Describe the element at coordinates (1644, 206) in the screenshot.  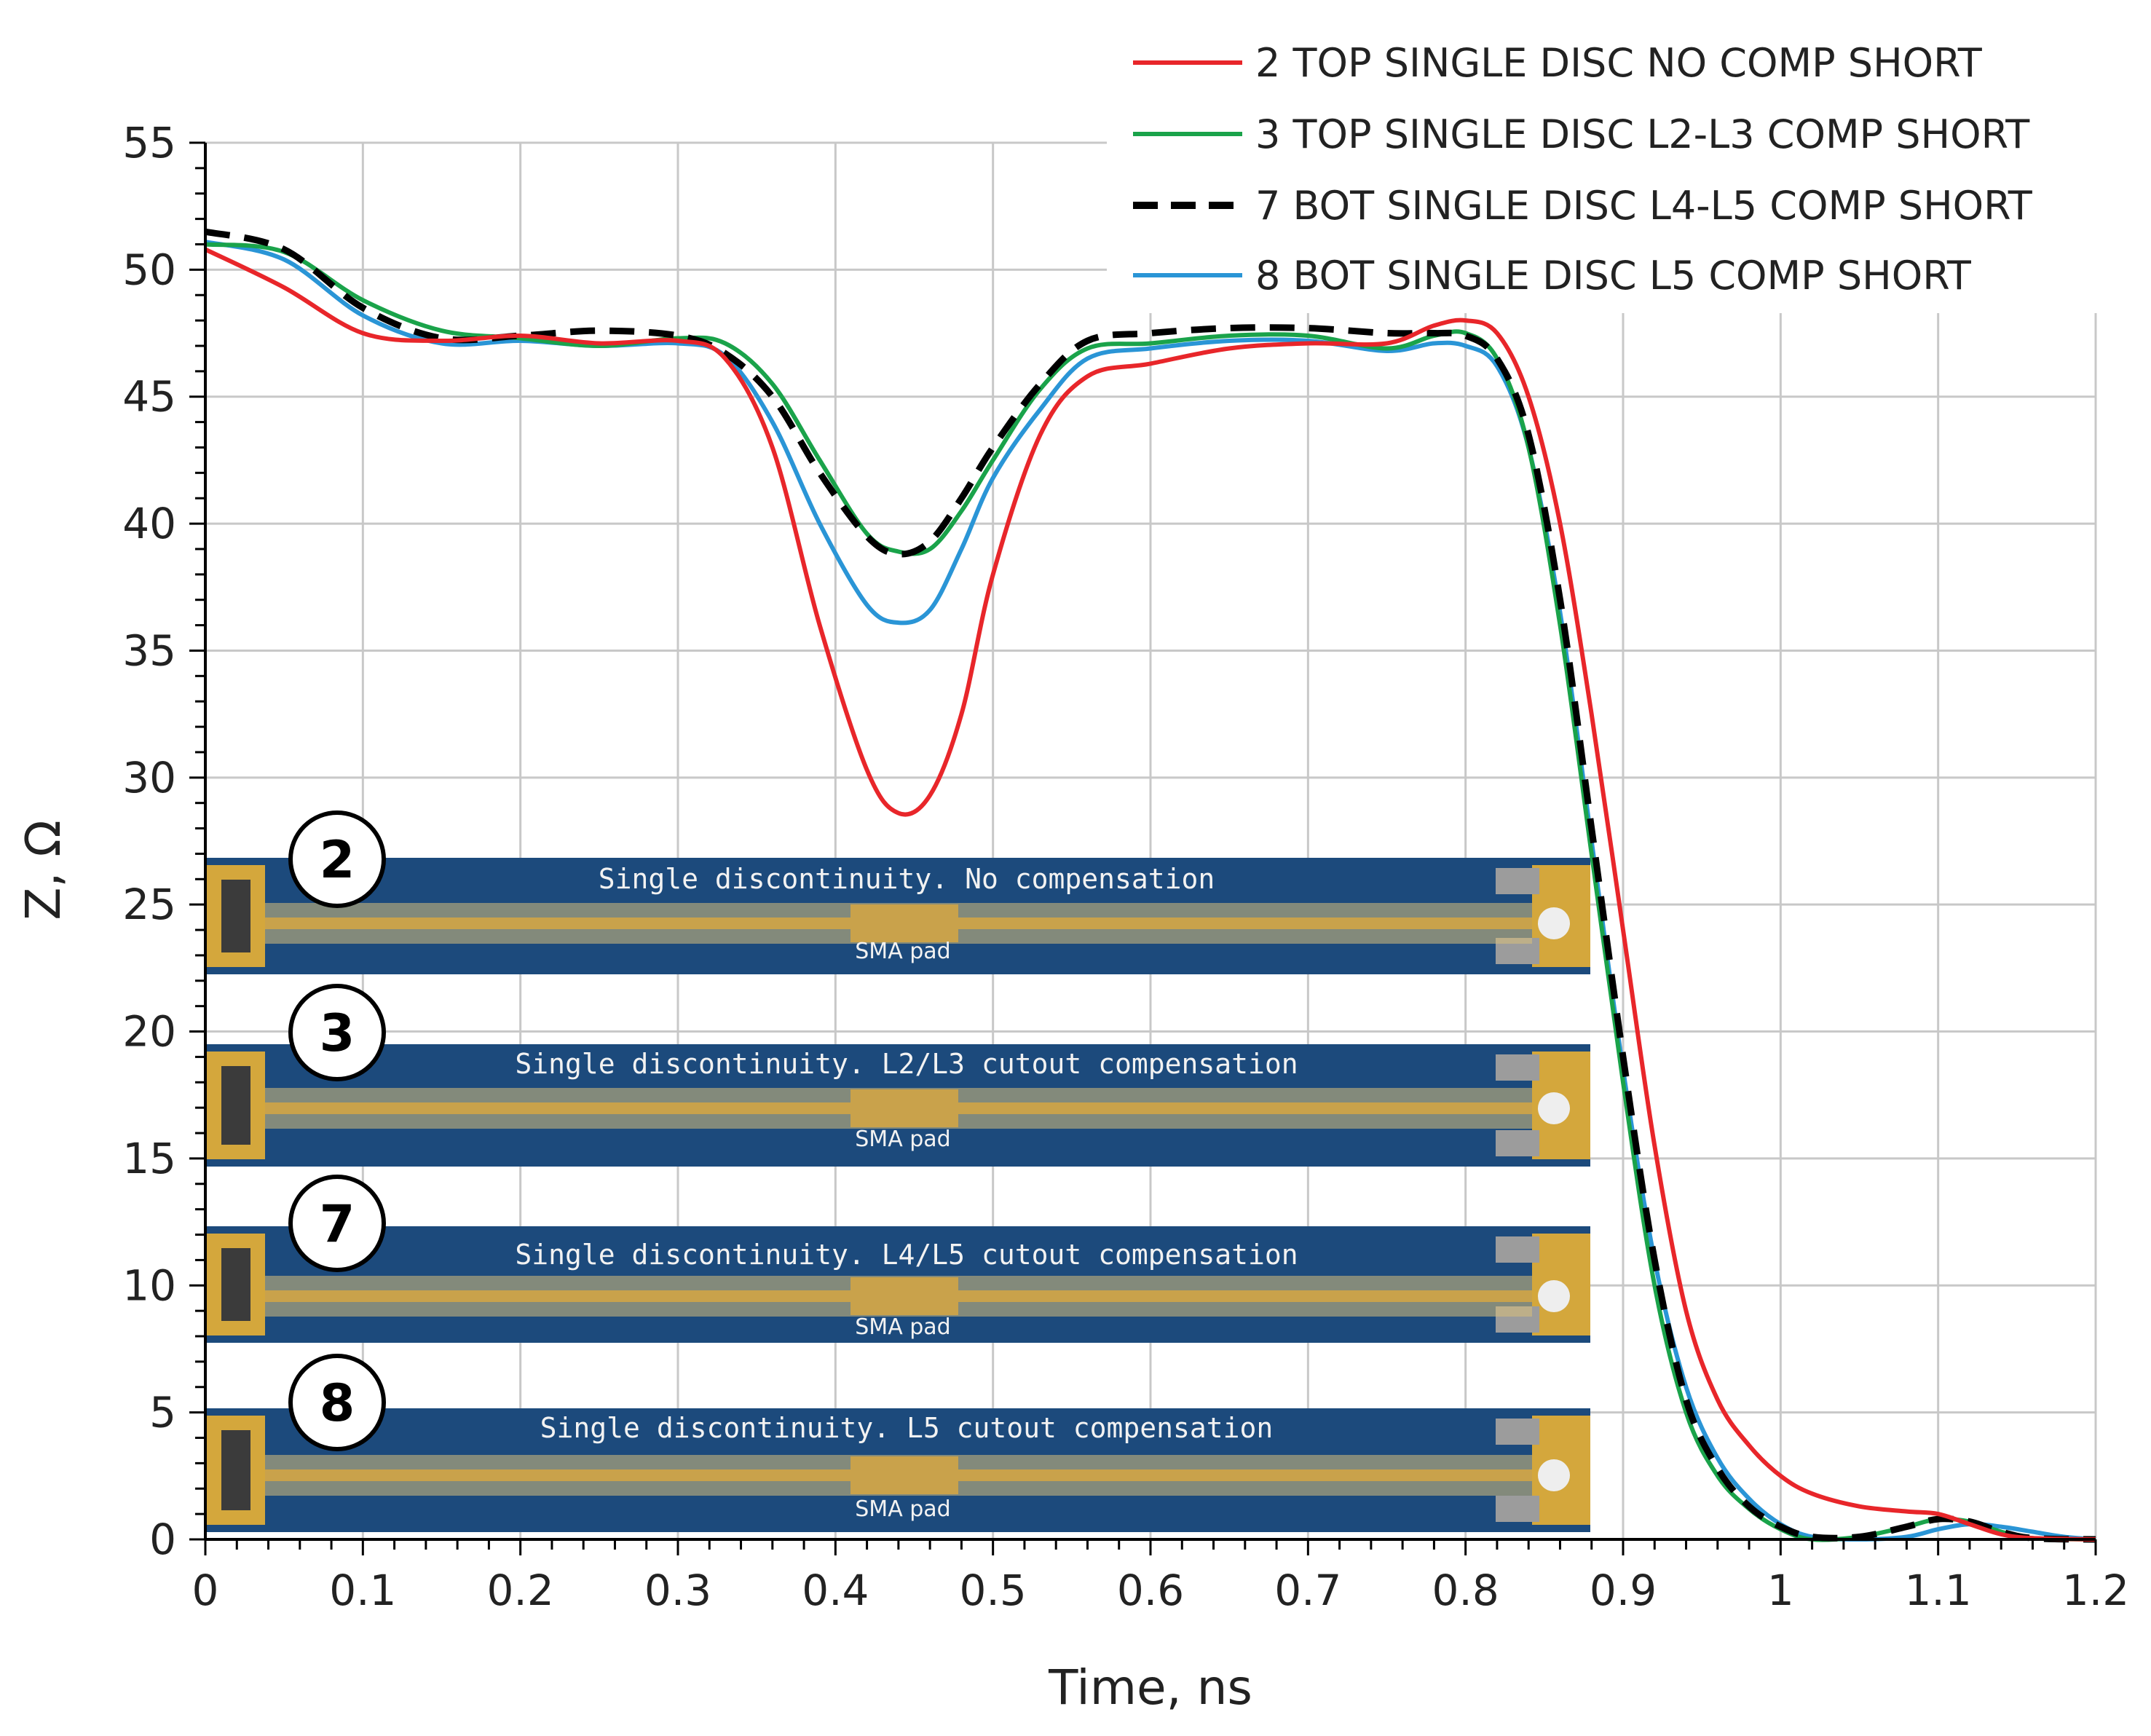
I see `legend-label: 7 BOT SINGLE DISC L4-L5 COMP SHORT` at that location.